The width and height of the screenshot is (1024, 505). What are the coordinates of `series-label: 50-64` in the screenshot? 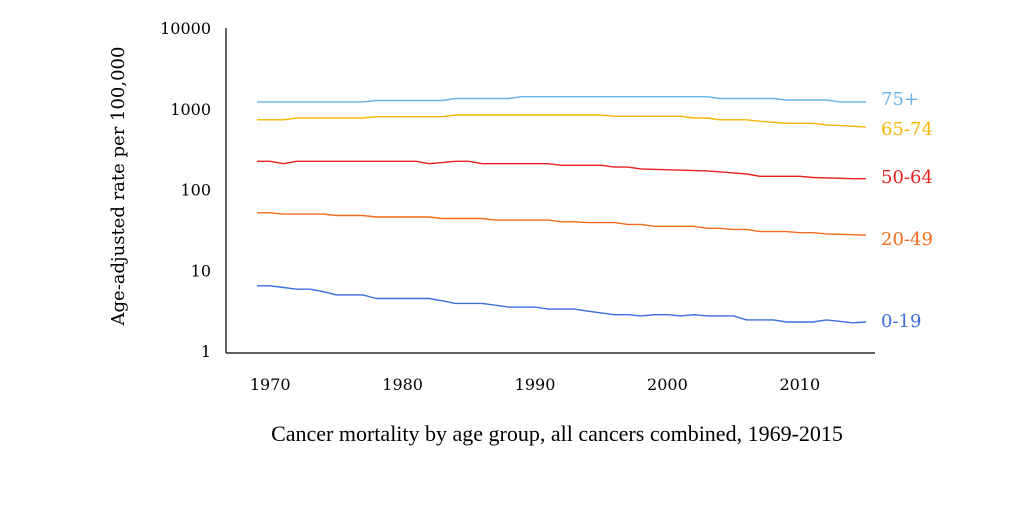 It's located at (907, 177).